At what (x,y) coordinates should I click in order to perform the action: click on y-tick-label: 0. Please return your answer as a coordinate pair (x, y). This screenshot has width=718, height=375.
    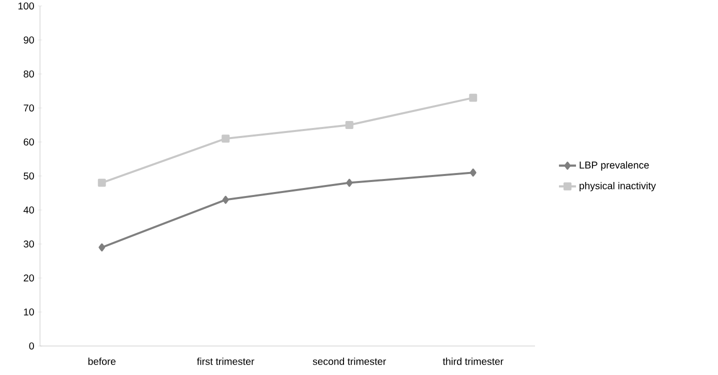
    Looking at the image, I should click on (31, 346).